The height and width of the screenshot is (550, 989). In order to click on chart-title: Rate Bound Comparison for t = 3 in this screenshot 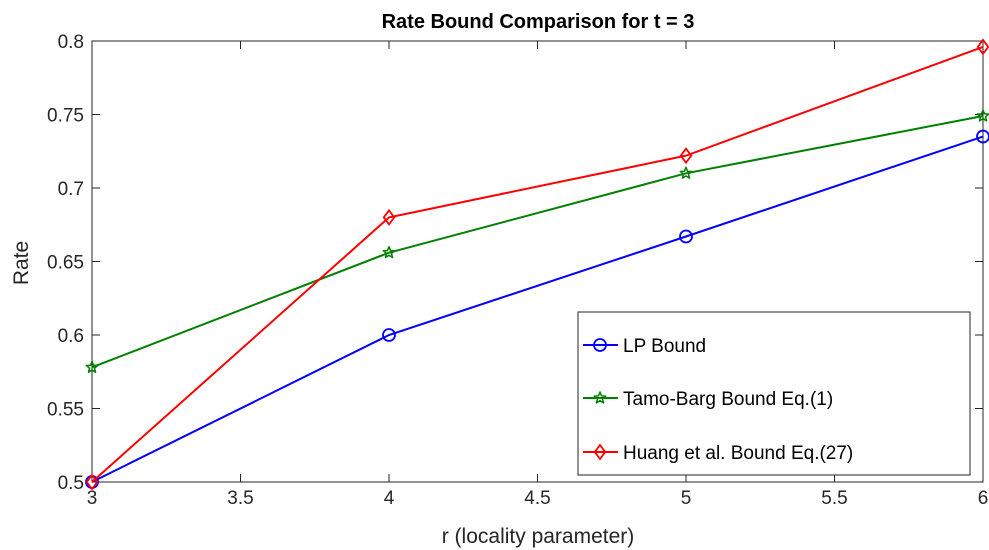, I will do `click(538, 22)`.